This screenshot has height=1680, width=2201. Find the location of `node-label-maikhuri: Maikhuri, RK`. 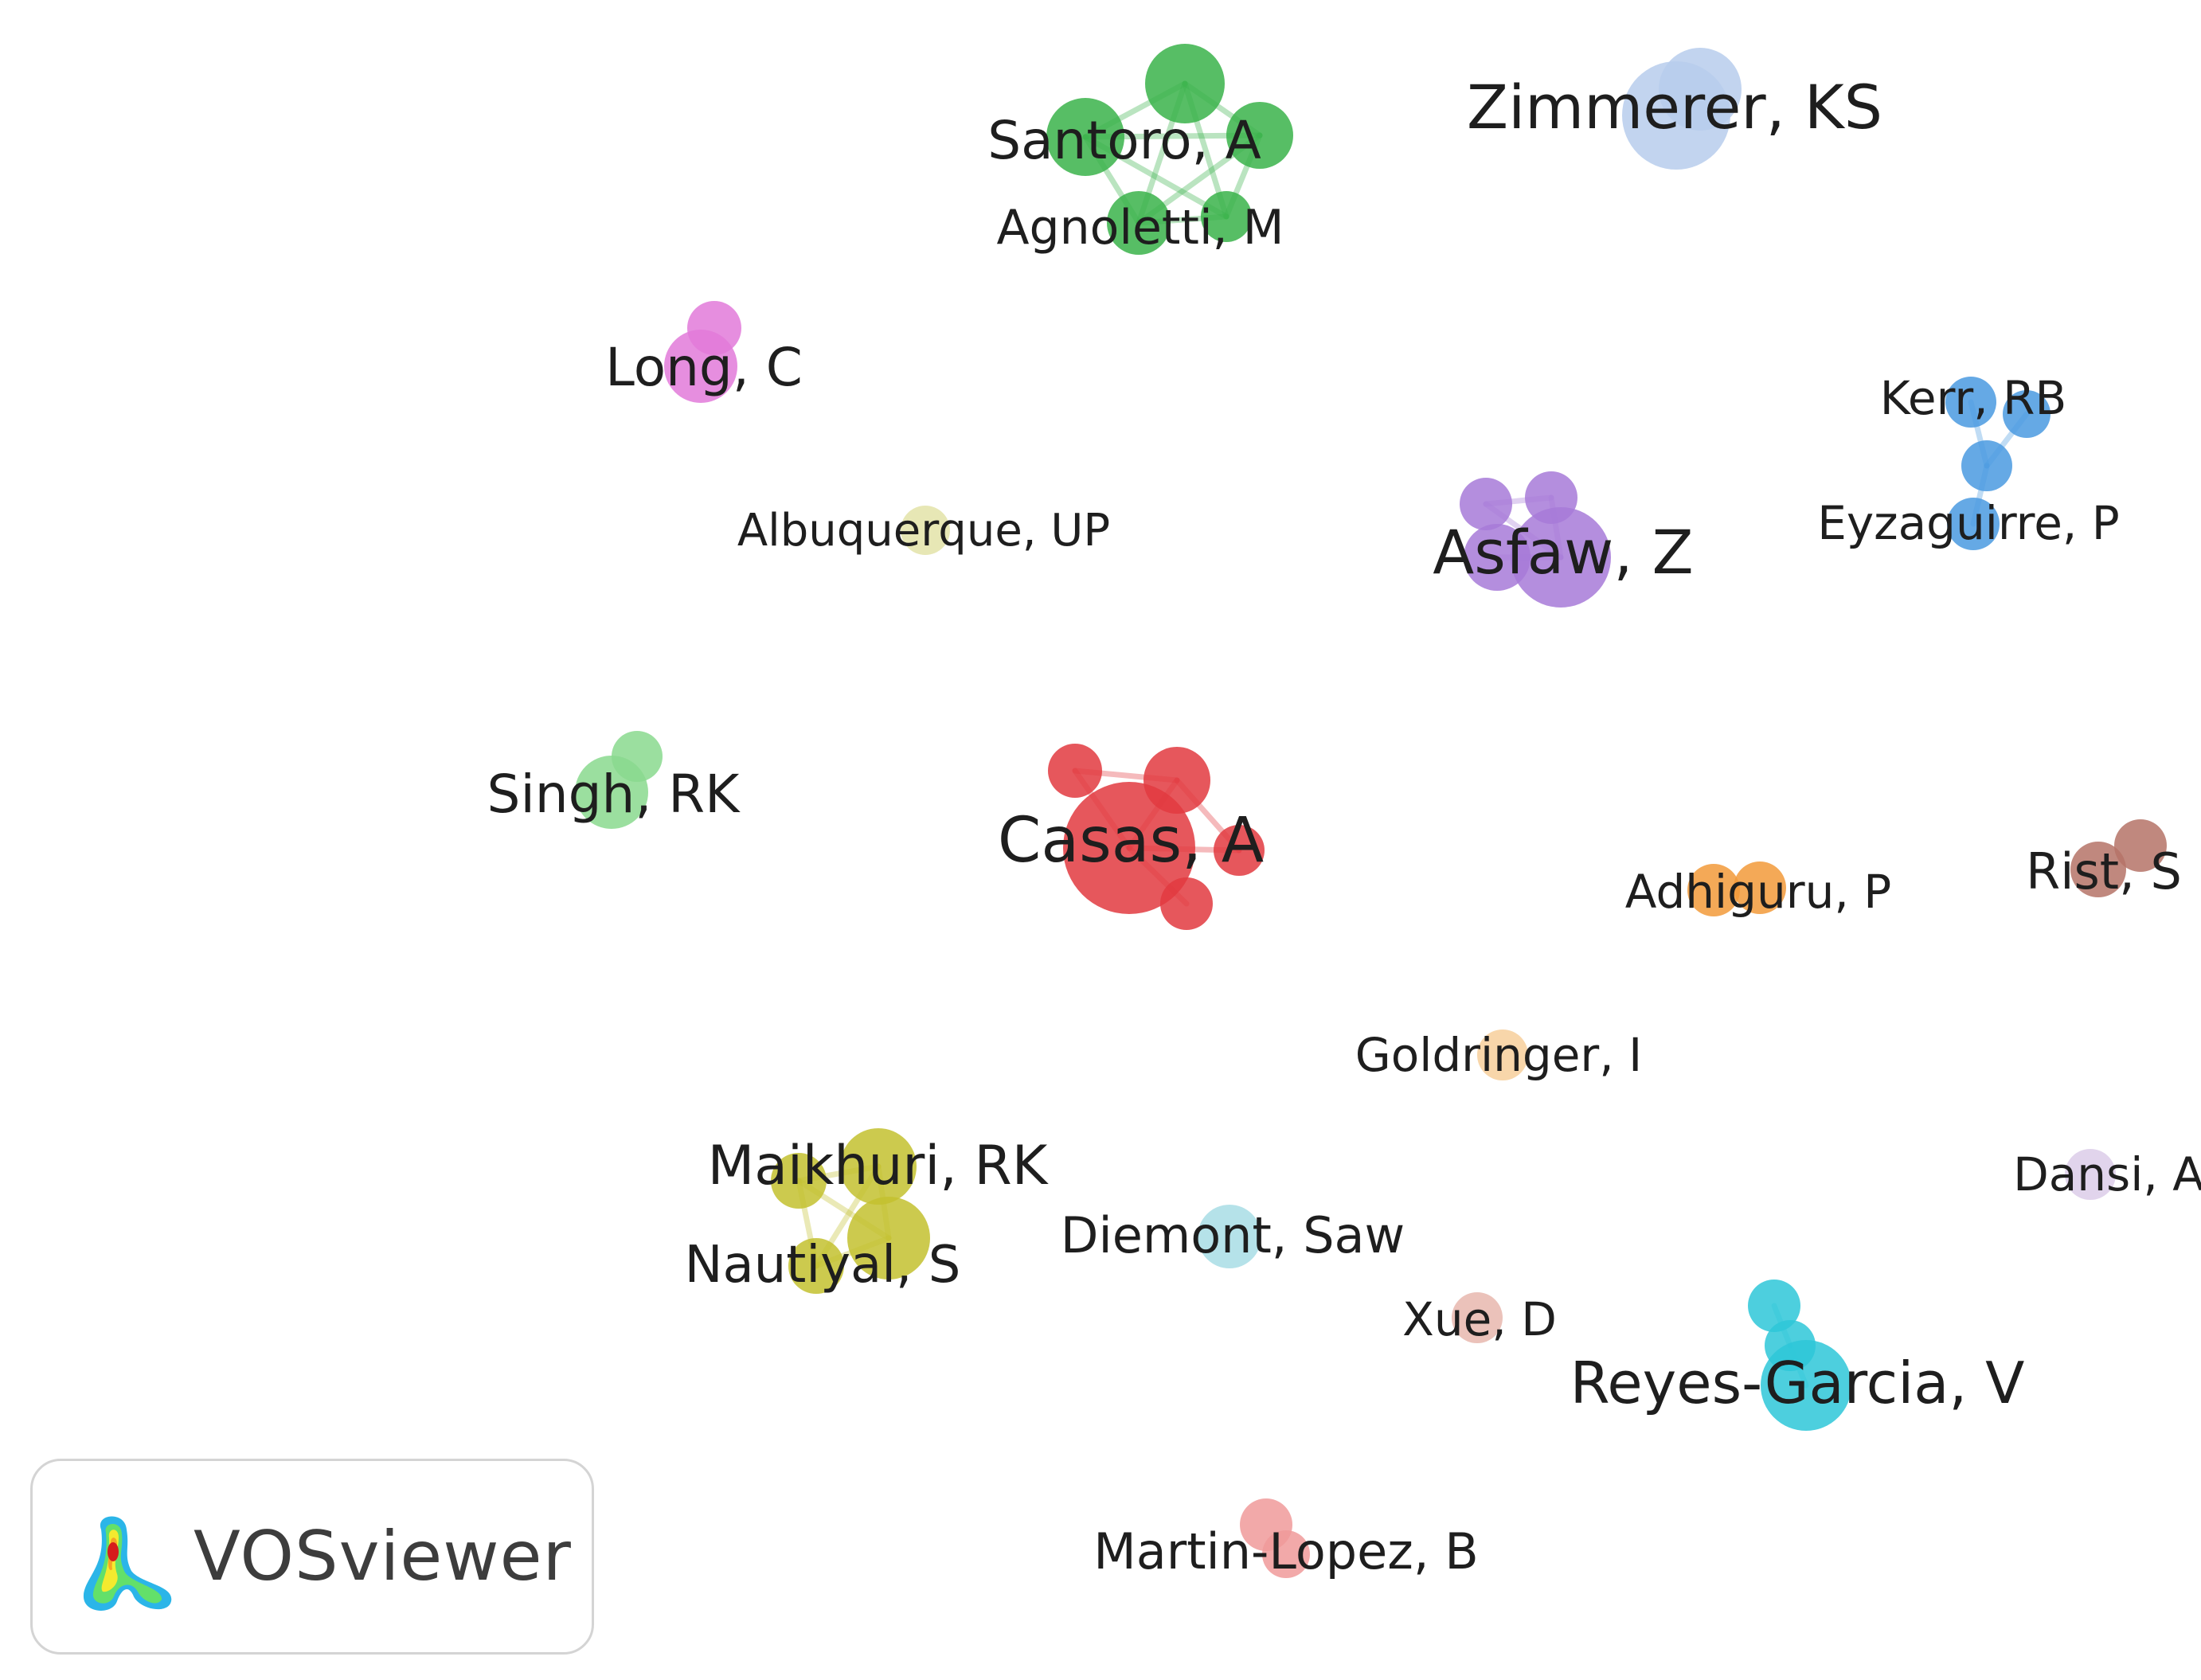

node-label-maikhuri: Maikhuri, RK is located at coordinates (879, 1166).